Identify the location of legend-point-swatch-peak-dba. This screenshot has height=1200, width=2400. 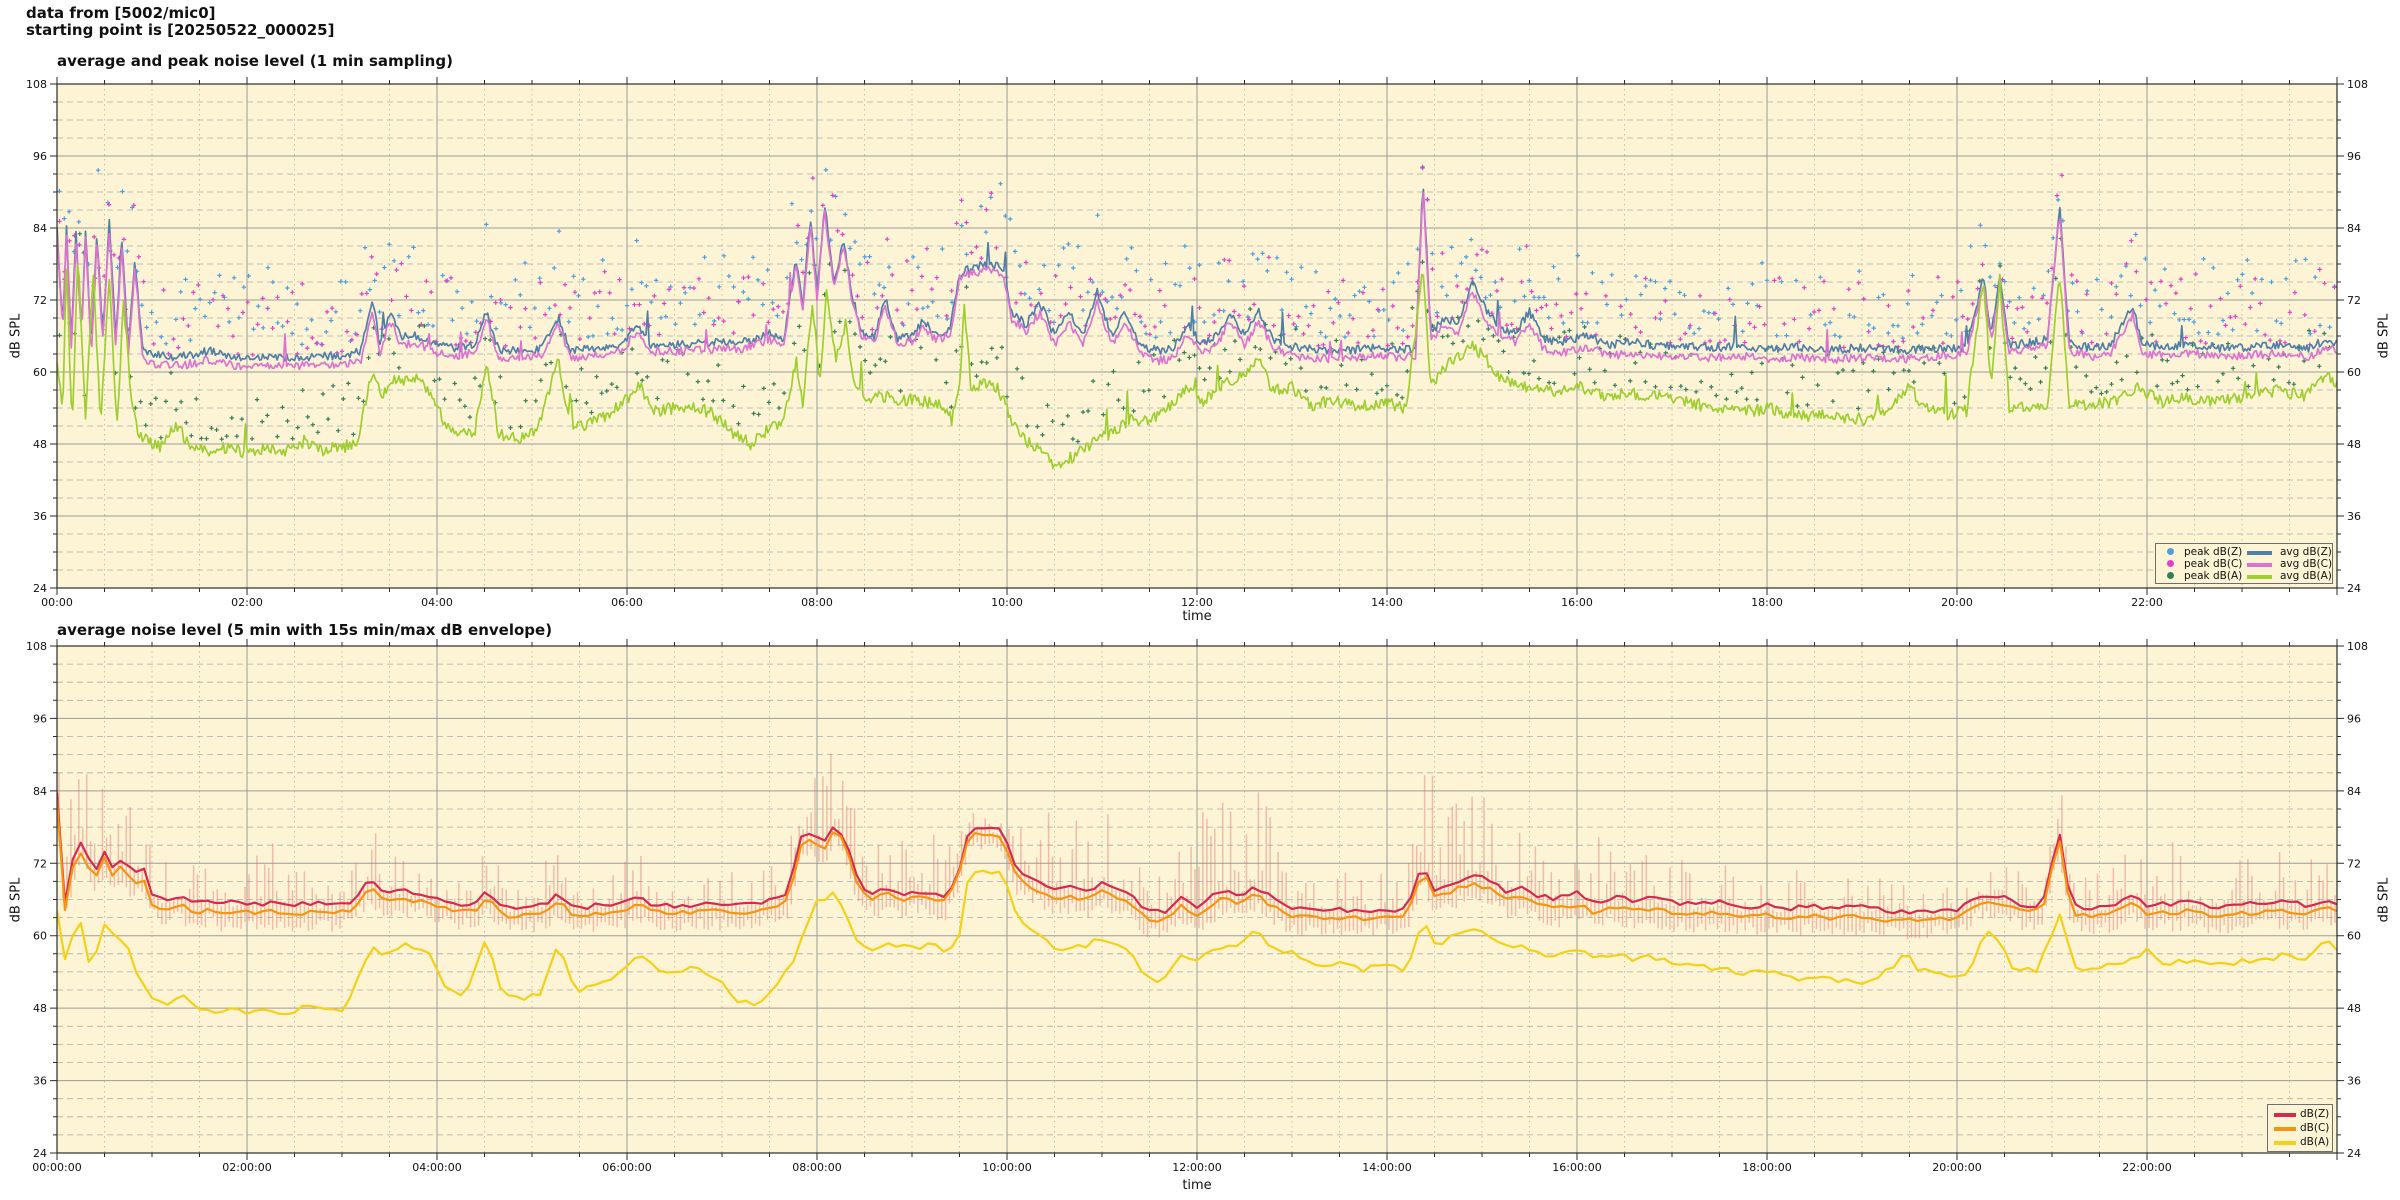
(2170, 575).